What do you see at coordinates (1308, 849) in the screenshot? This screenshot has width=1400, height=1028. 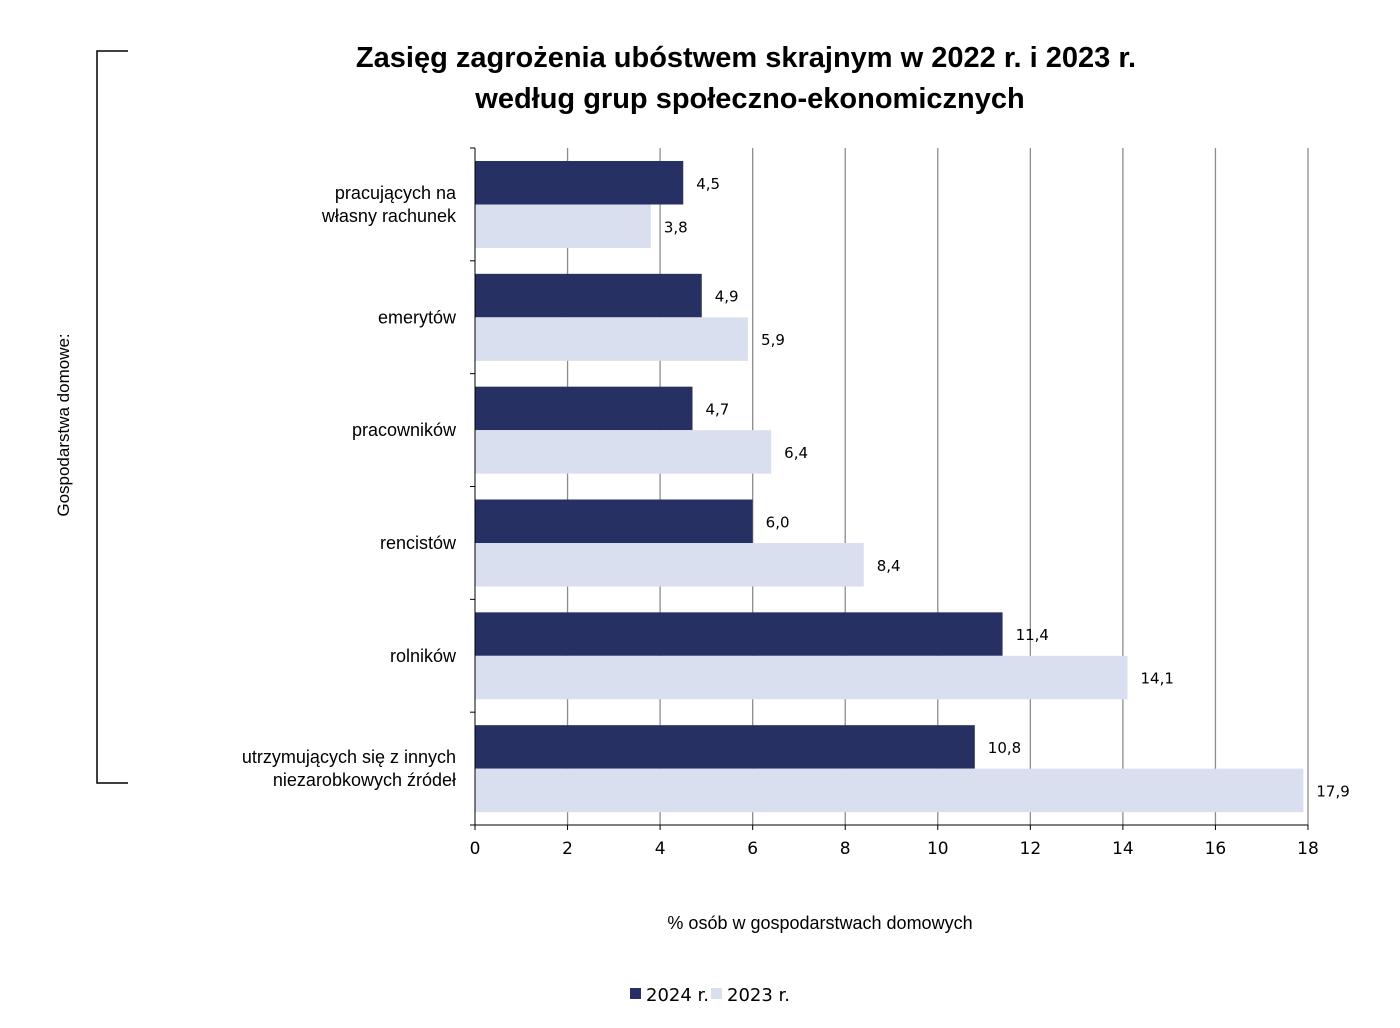 I see `x-tick-label: 18` at bounding box center [1308, 849].